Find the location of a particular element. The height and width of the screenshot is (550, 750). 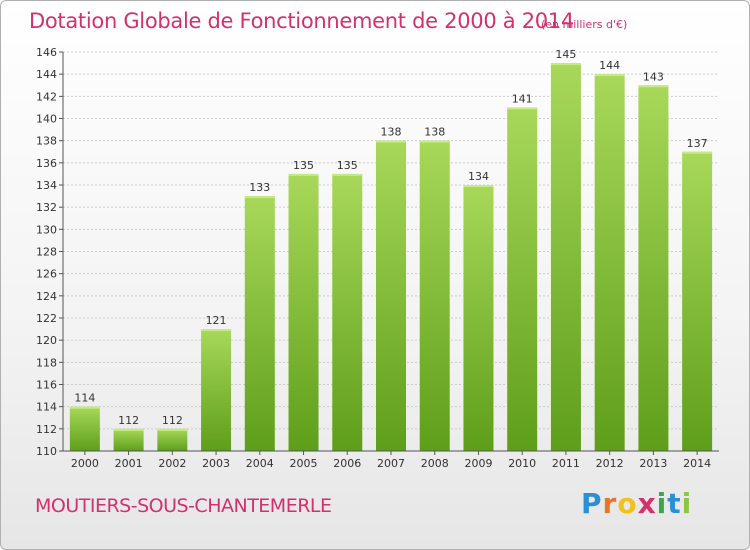

y-tick-label: 144 is located at coordinates (46, 74).